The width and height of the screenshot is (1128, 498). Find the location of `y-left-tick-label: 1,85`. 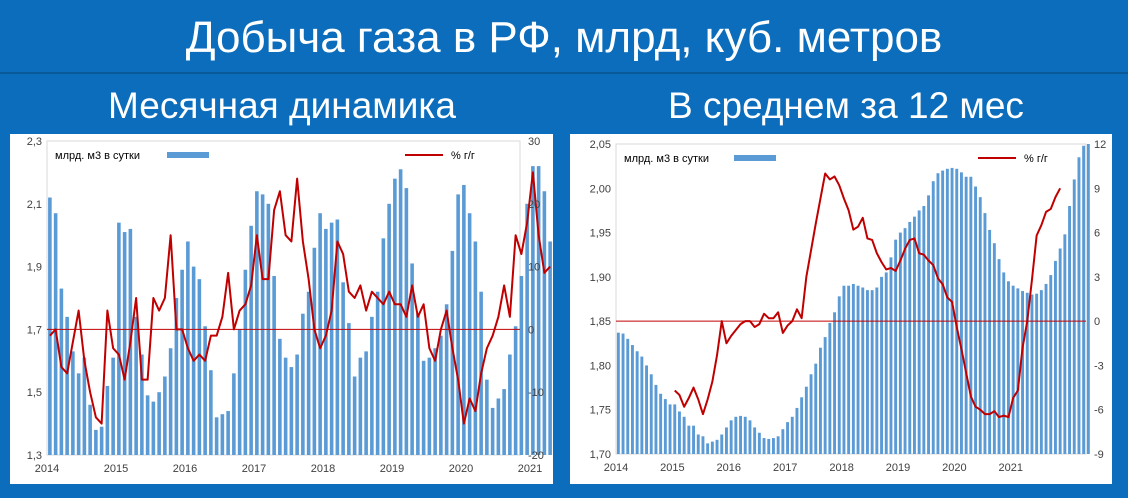

y-left-tick-label: 1,85 is located at coordinates (600, 322).